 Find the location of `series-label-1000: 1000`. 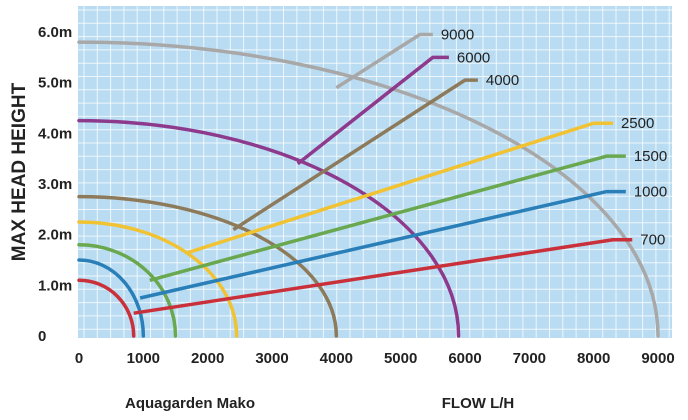

series-label-1000: 1000 is located at coordinates (650, 192).